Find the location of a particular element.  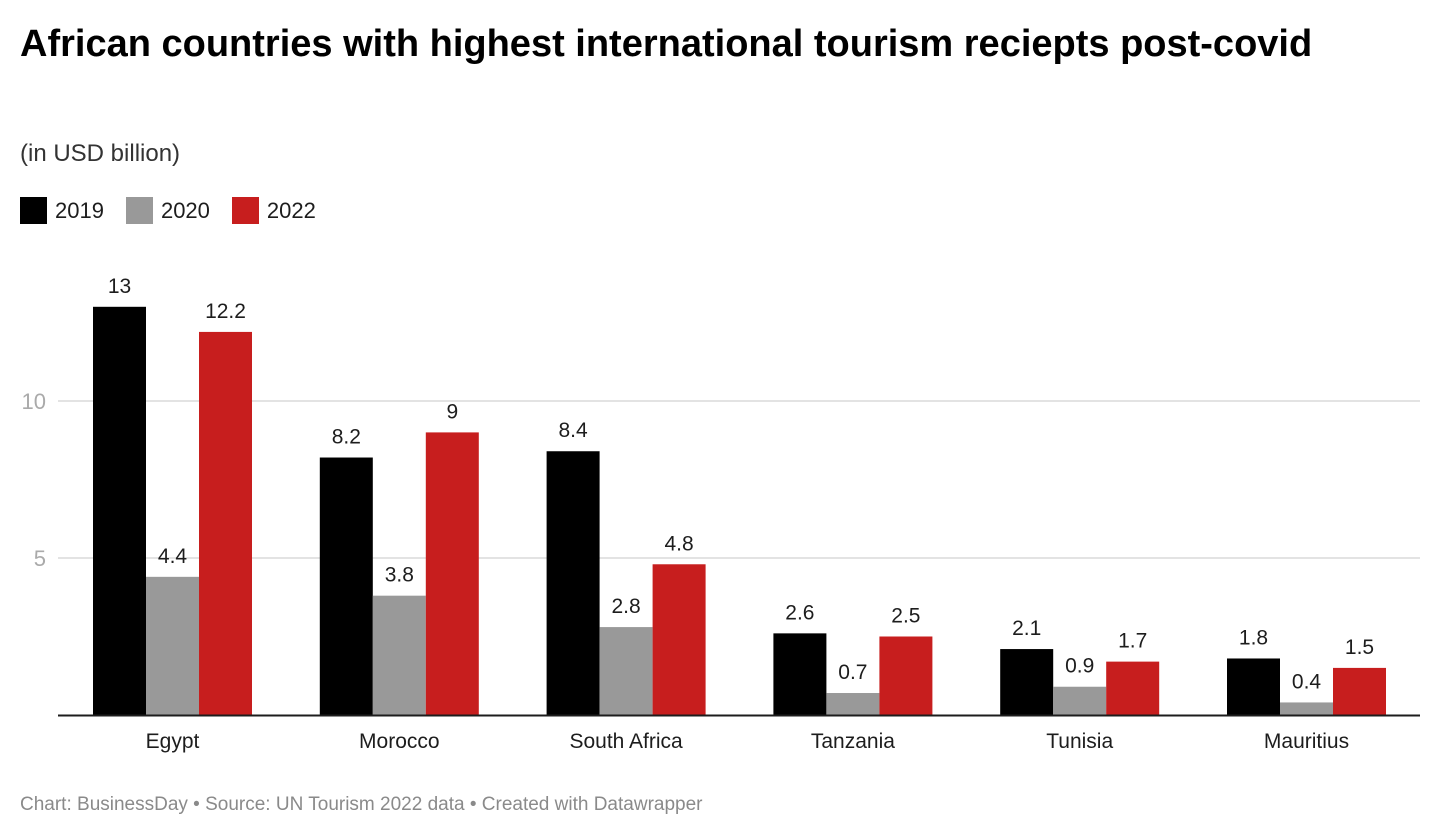

data-label: 2.1 is located at coordinates (1026, 628).